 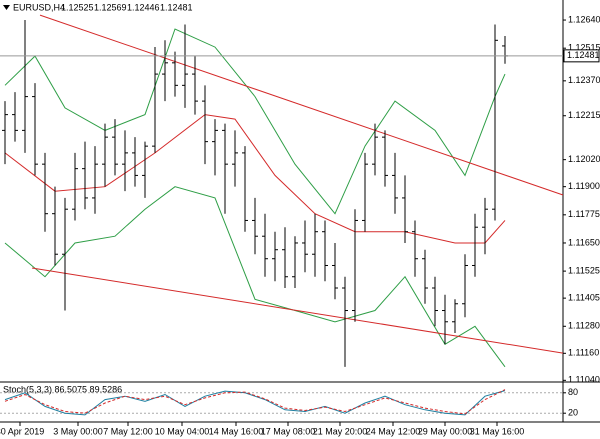 What do you see at coordinates (584, 159) in the screenshot?
I see `y-tick-label: 1.12020` at bounding box center [584, 159].